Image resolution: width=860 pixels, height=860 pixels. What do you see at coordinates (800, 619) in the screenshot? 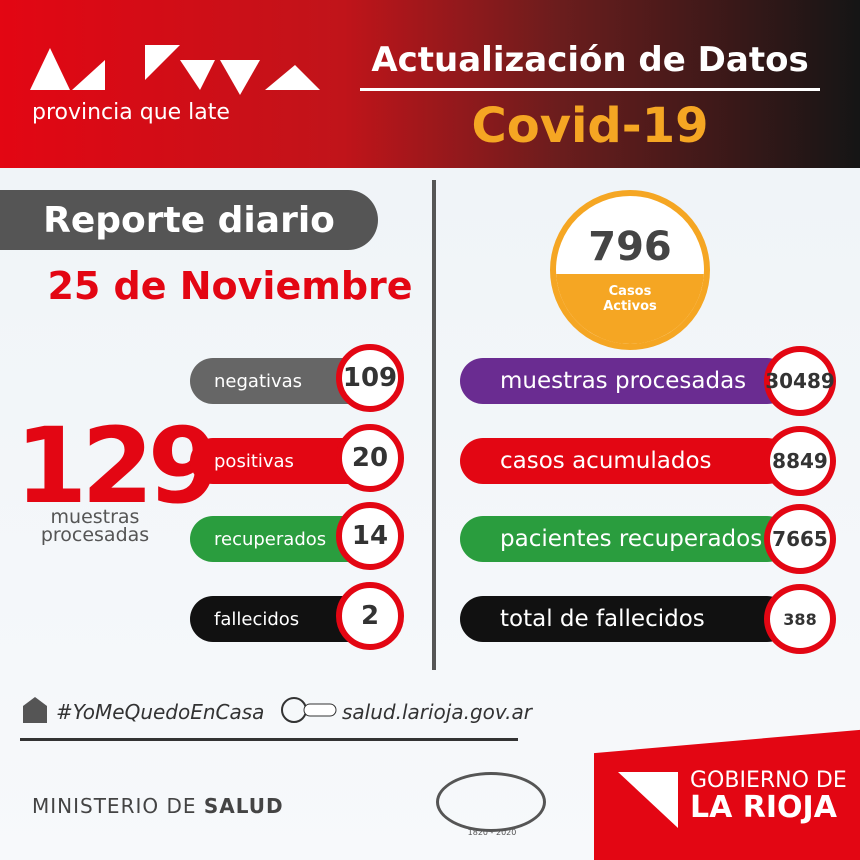
I see `total-row-value: 388` at bounding box center [800, 619].